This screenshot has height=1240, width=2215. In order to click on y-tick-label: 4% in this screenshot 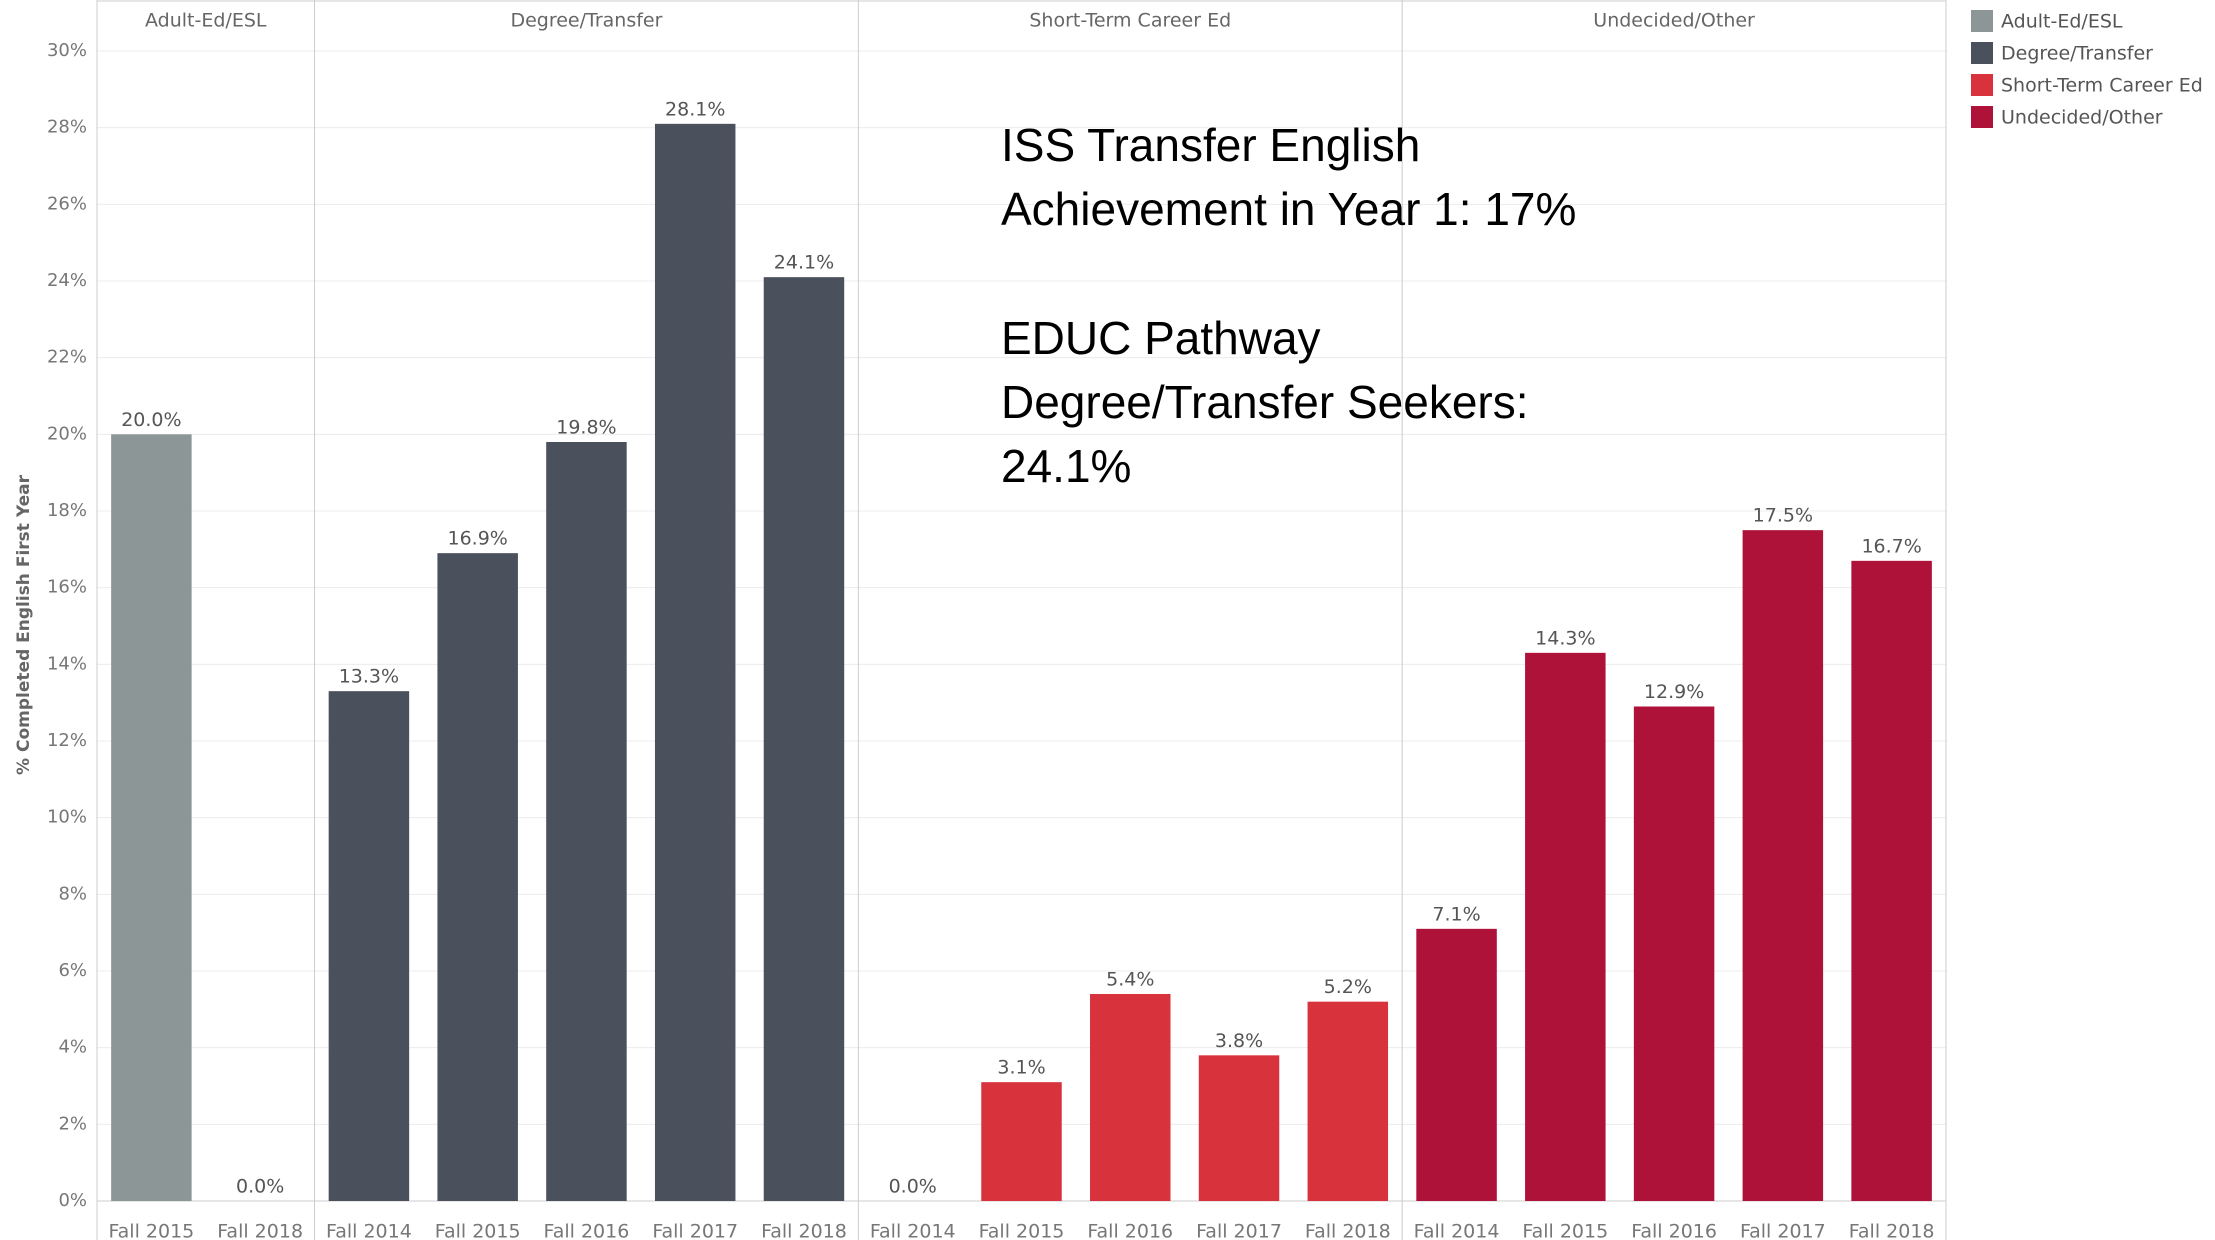, I will do `click(72, 1047)`.